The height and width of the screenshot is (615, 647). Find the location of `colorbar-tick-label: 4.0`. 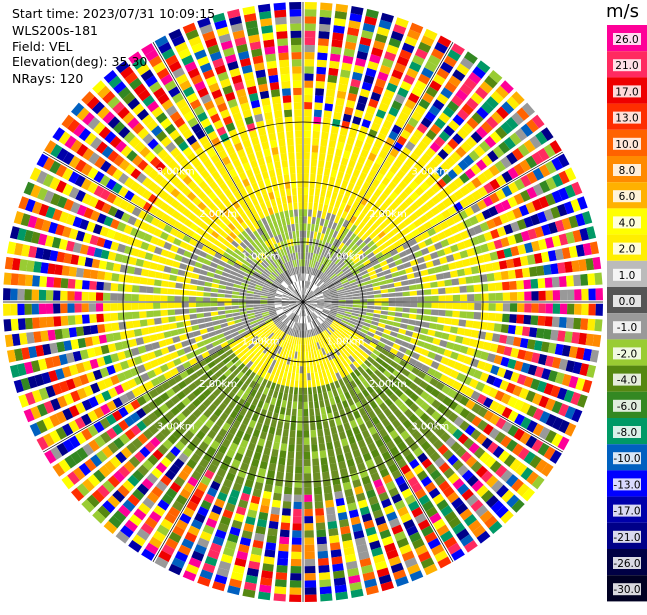

colorbar-tick-label: 4.0 is located at coordinates (627, 223).